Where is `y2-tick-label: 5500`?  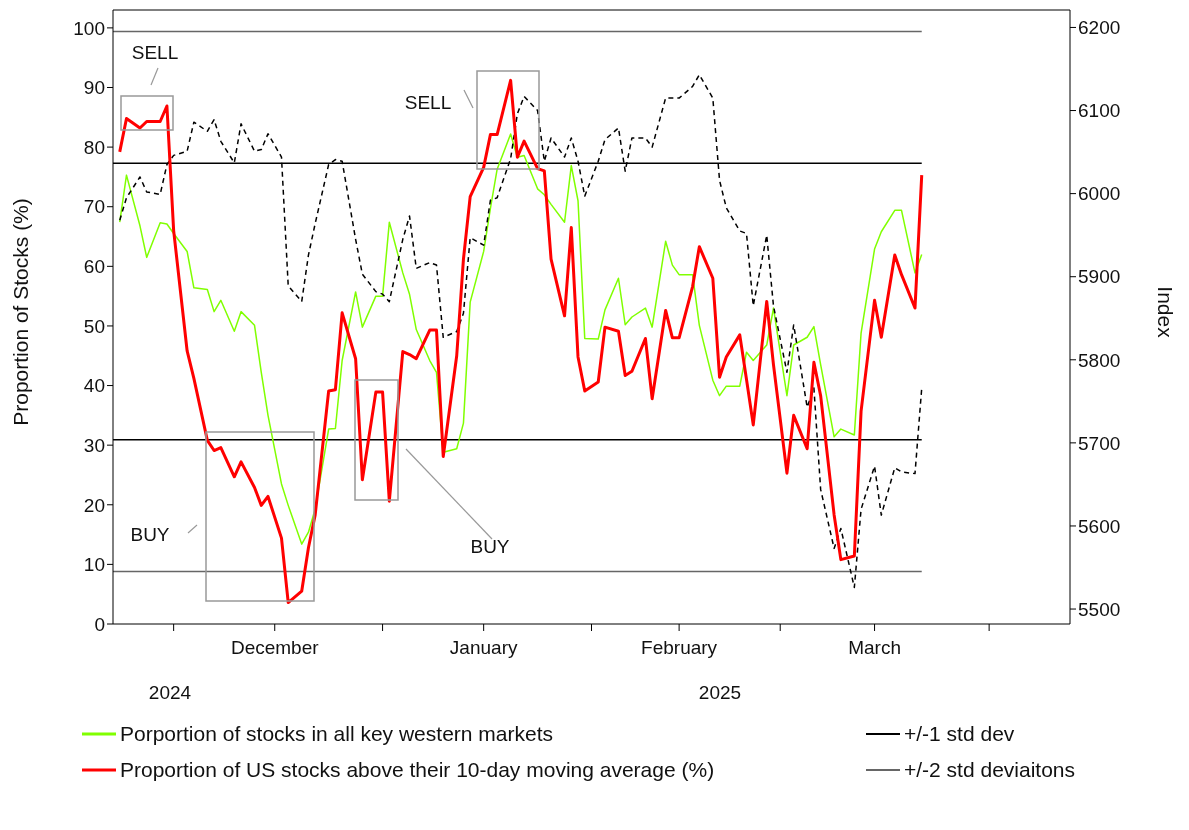 y2-tick-label: 5500 is located at coordinates (1099, 609).